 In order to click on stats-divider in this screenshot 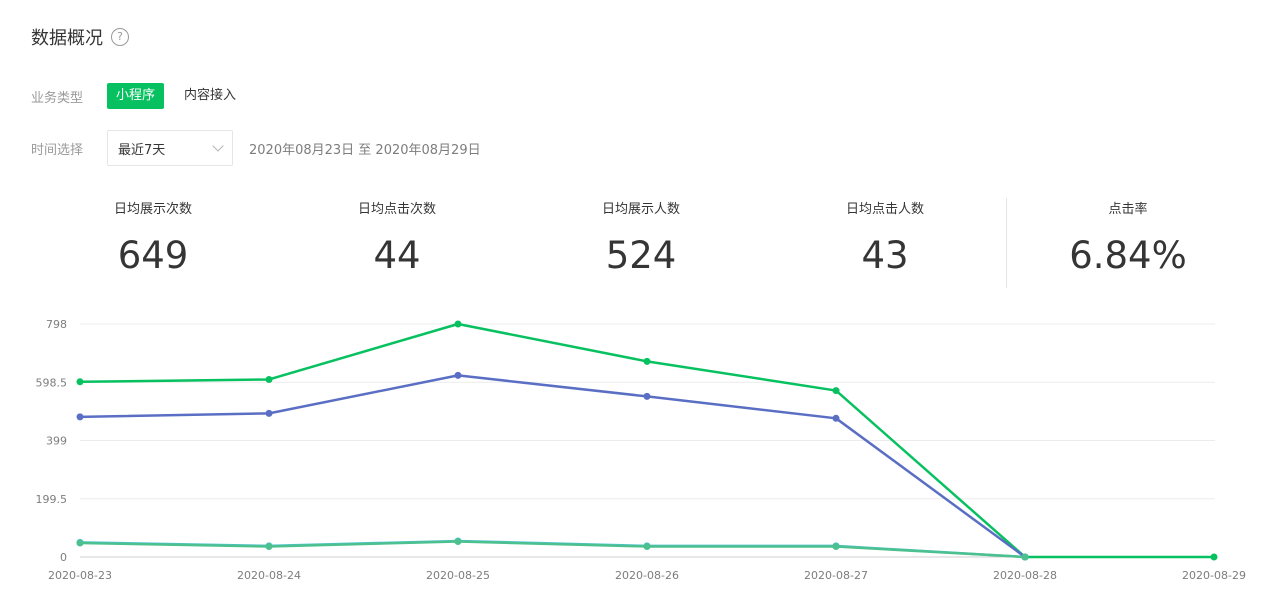, I will do `click(1006, 243)`.